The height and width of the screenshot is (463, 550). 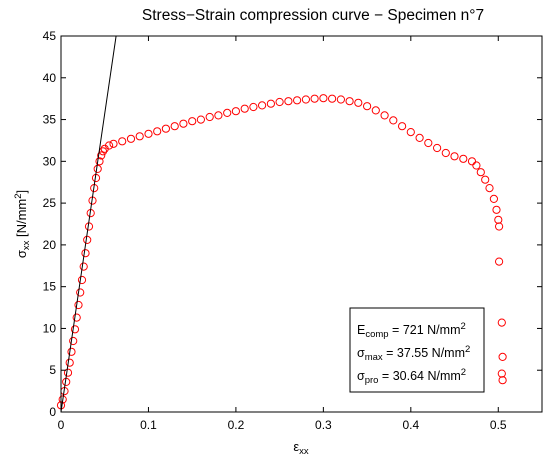 What do you see at coordinates (424, 353) in the screenshot?
I see `legend-value: = 37.55 N/mm` at bounding box center [424, 353].